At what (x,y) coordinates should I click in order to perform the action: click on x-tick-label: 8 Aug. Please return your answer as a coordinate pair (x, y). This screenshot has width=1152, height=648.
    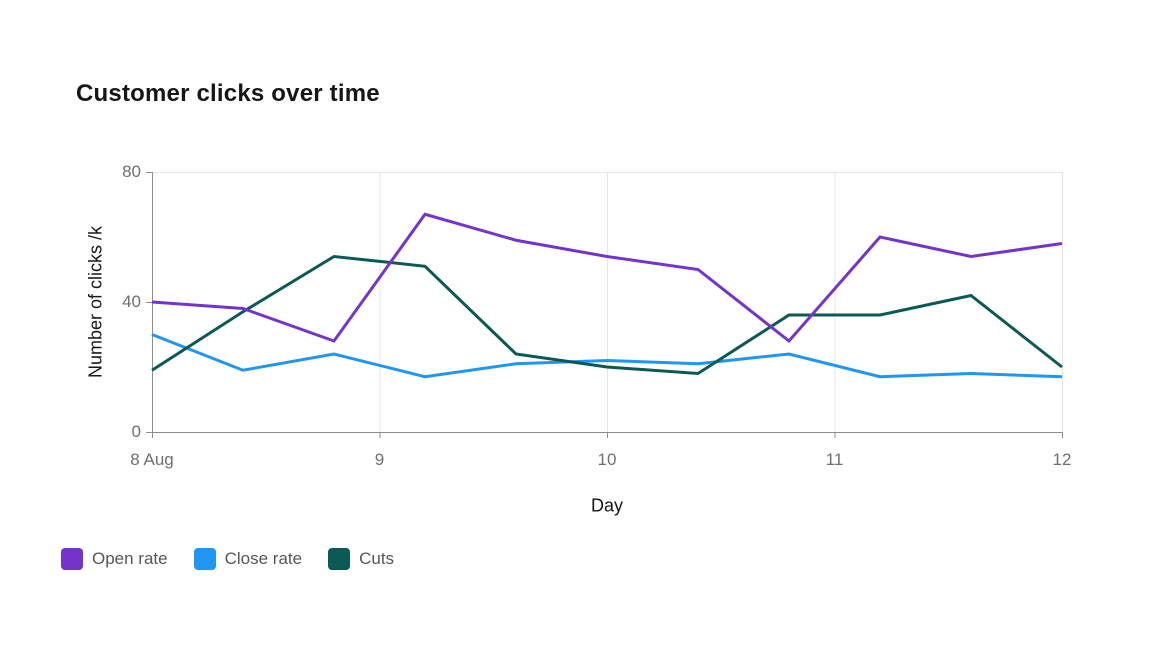
    Looking at the image, I should click on (152, 459).